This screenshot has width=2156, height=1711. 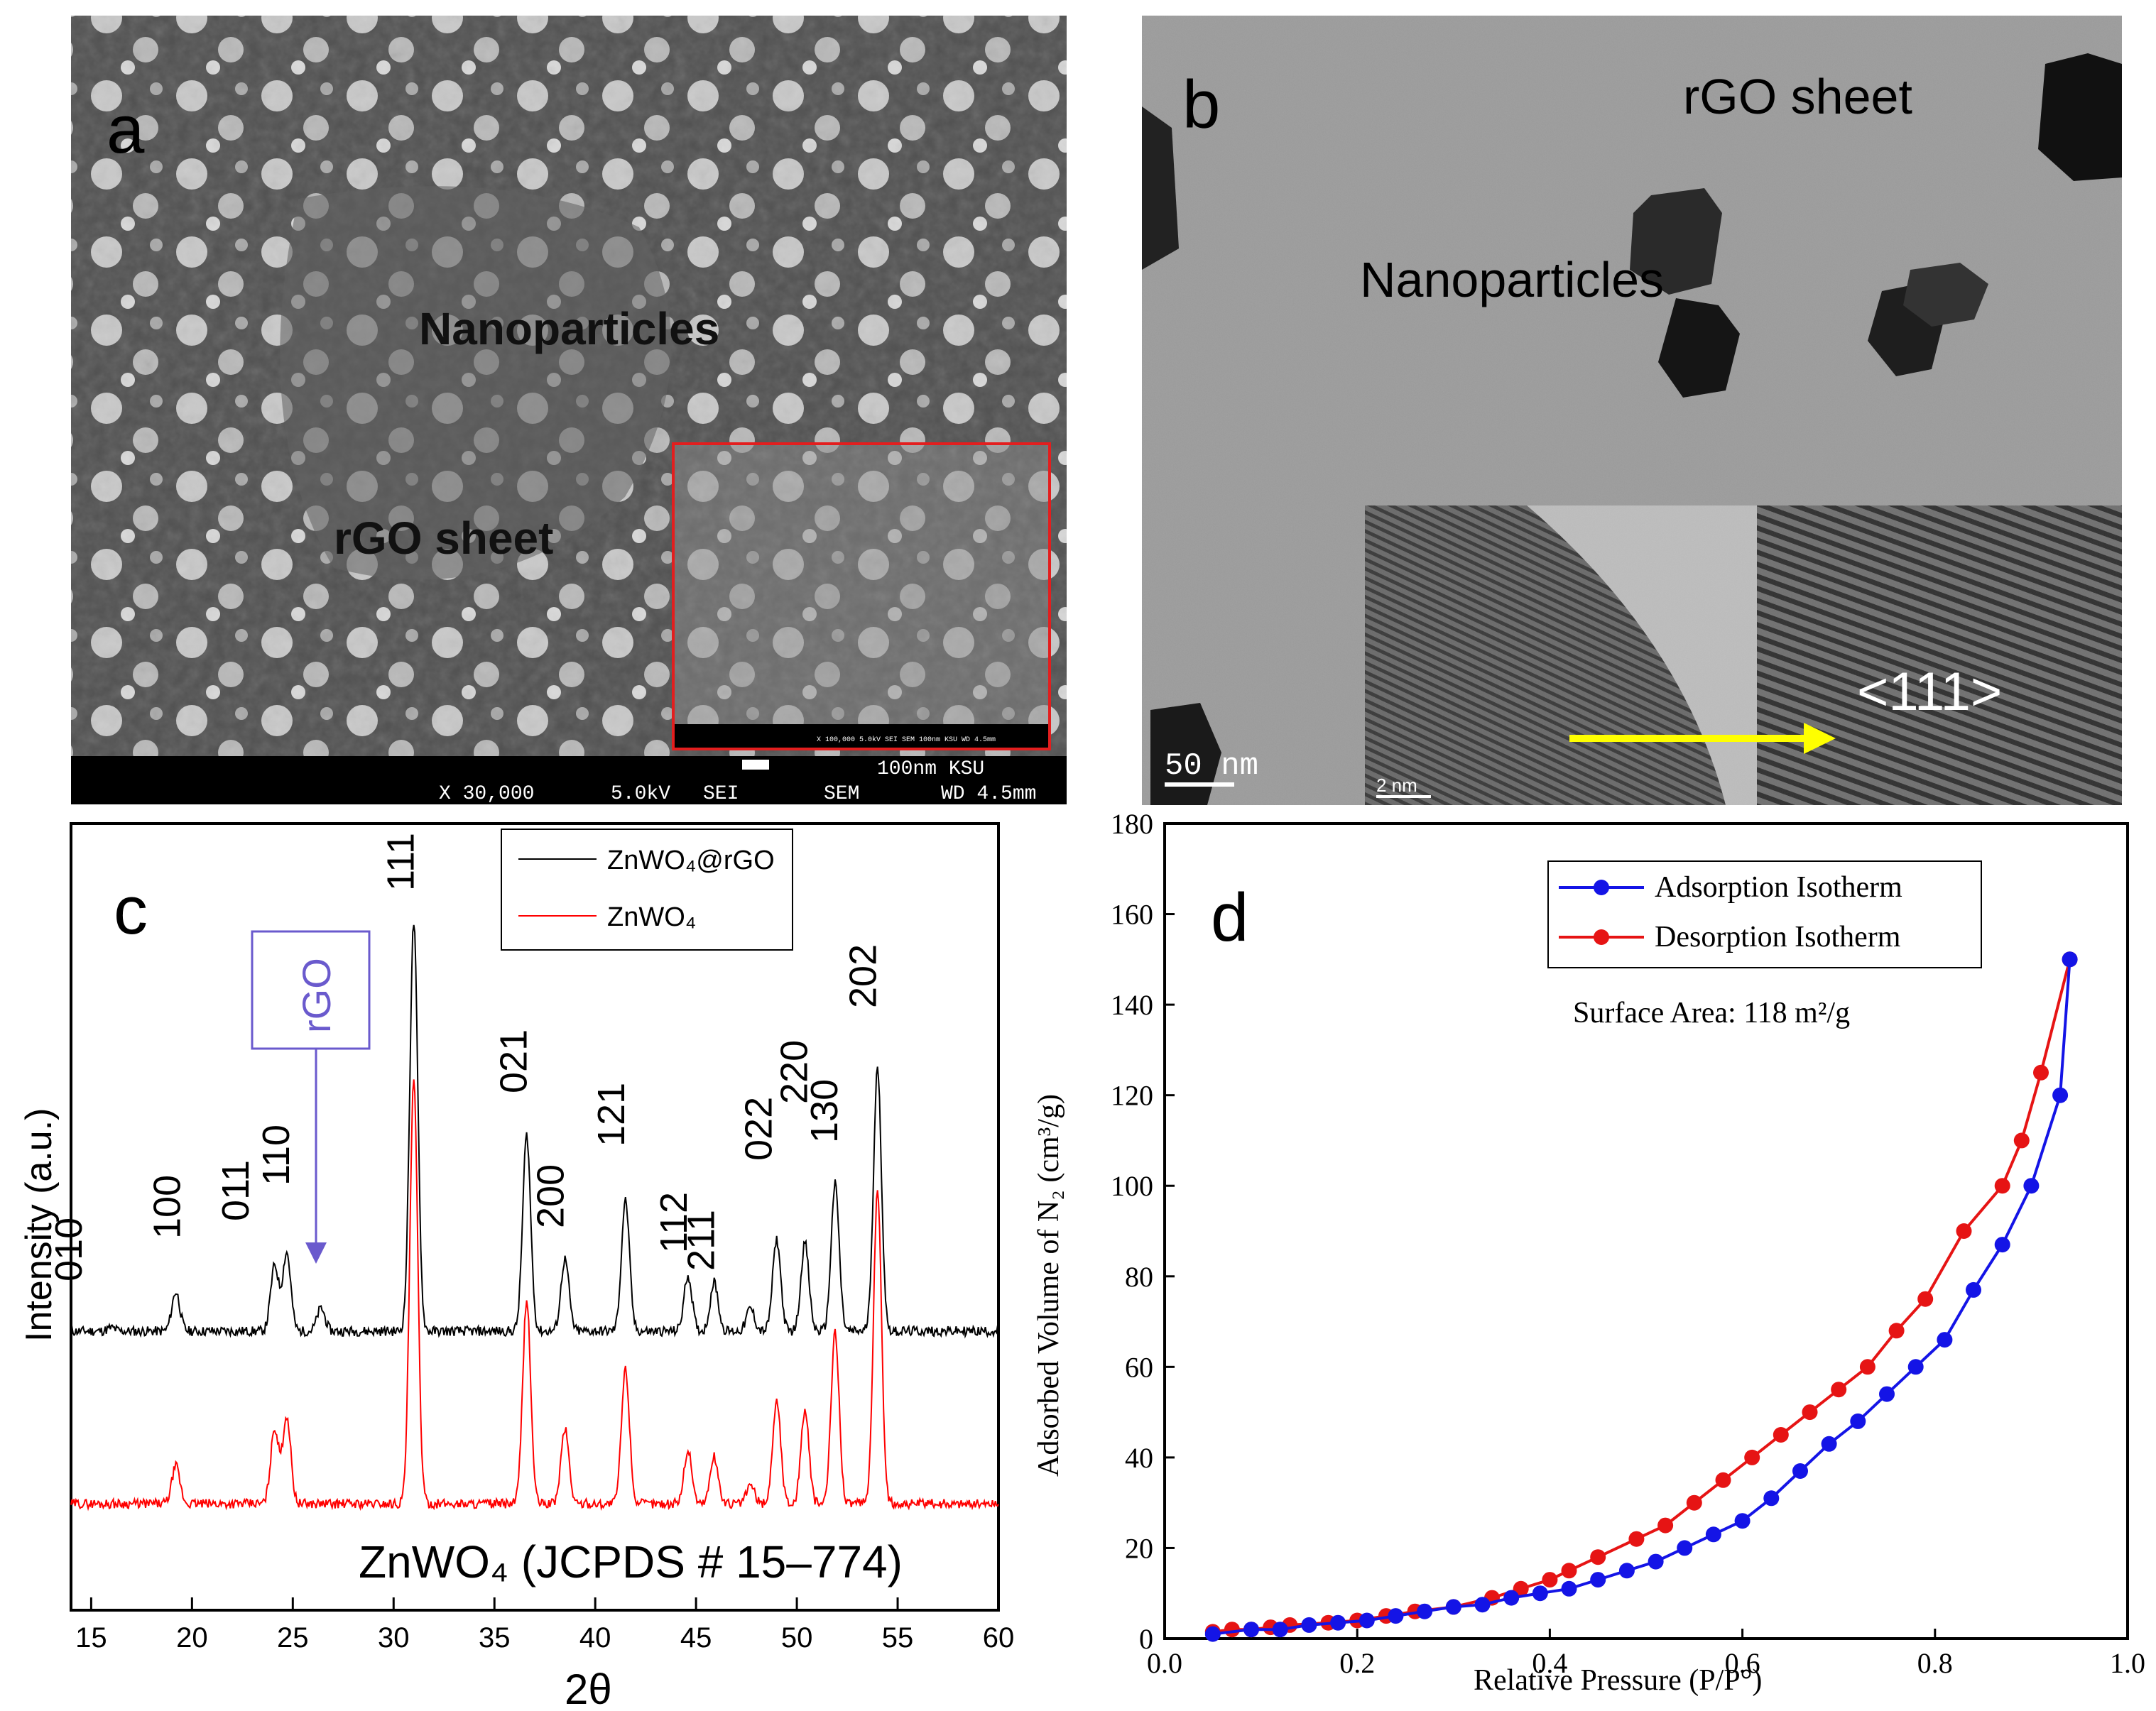 I want to click on xrd-peak-label: 110, so click(x=276, y=1155).